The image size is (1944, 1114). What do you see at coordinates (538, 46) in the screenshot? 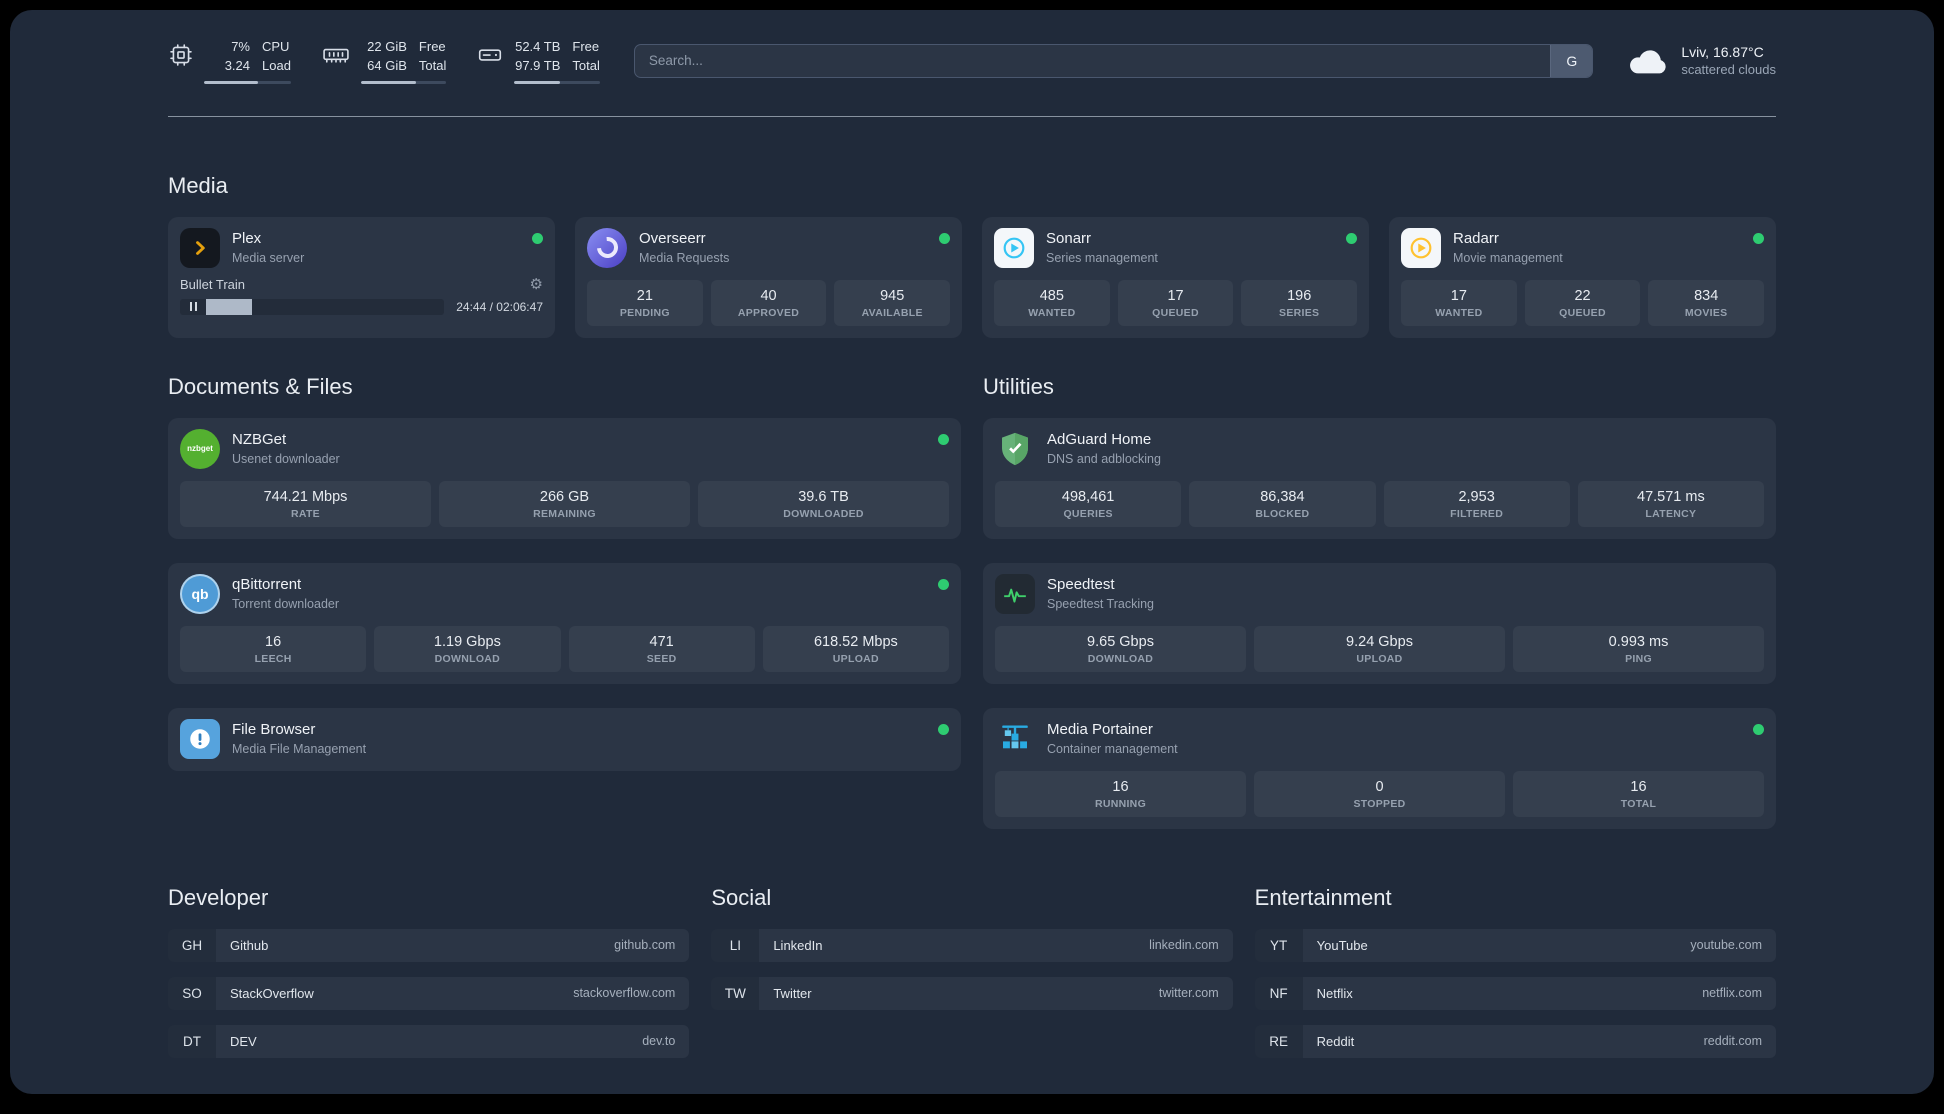
I see `disk-free-value: 52.4 TB` at bounding box center [538, 46].